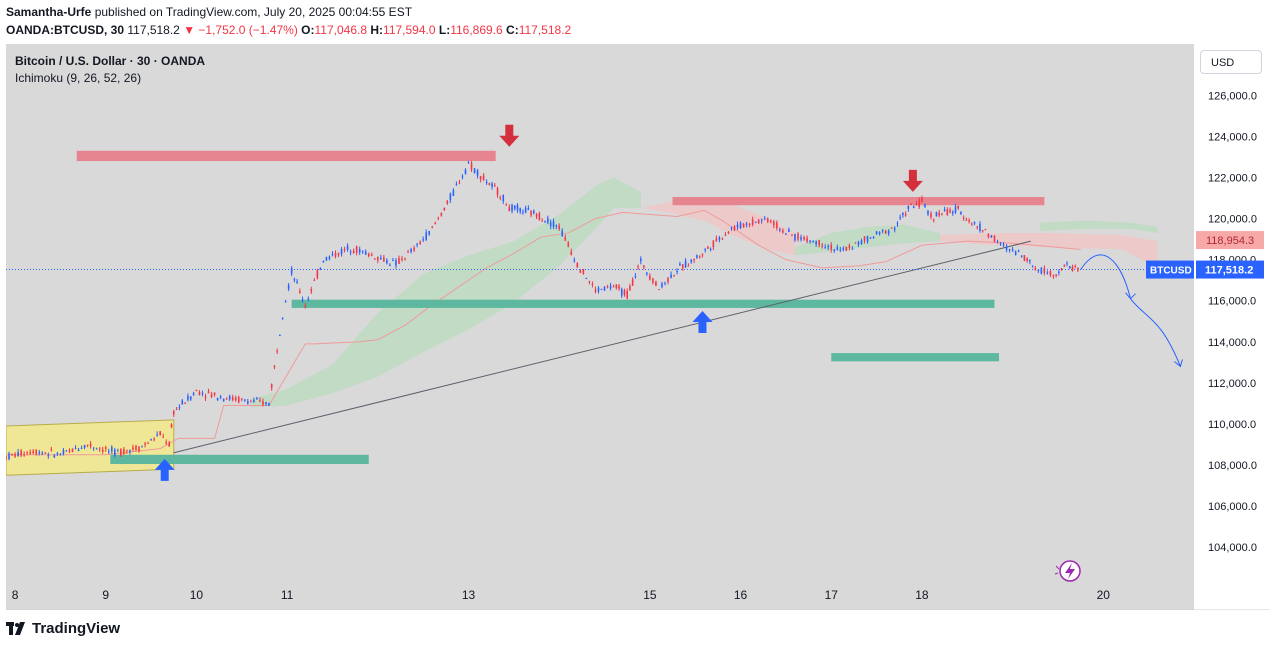  I want to click on author-name: Samantha-Urfe, so click(49, 12).